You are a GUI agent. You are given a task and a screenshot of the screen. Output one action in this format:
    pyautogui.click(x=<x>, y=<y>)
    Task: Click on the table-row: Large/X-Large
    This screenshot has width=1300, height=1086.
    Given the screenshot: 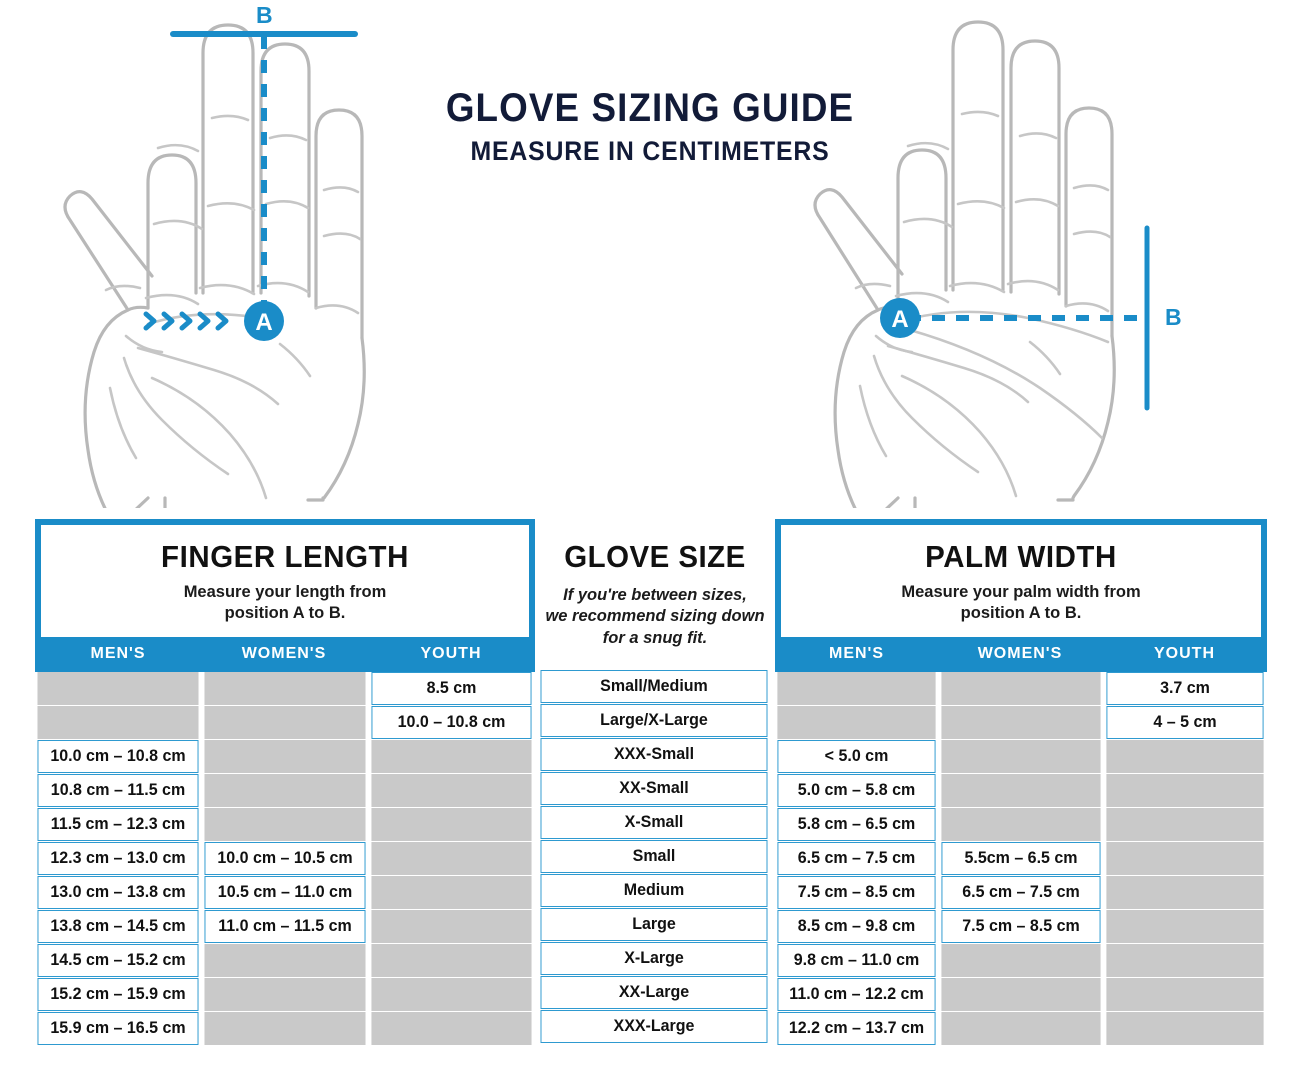 What is the action you would take?
    pyautogui.click(x=655, y=721)
    